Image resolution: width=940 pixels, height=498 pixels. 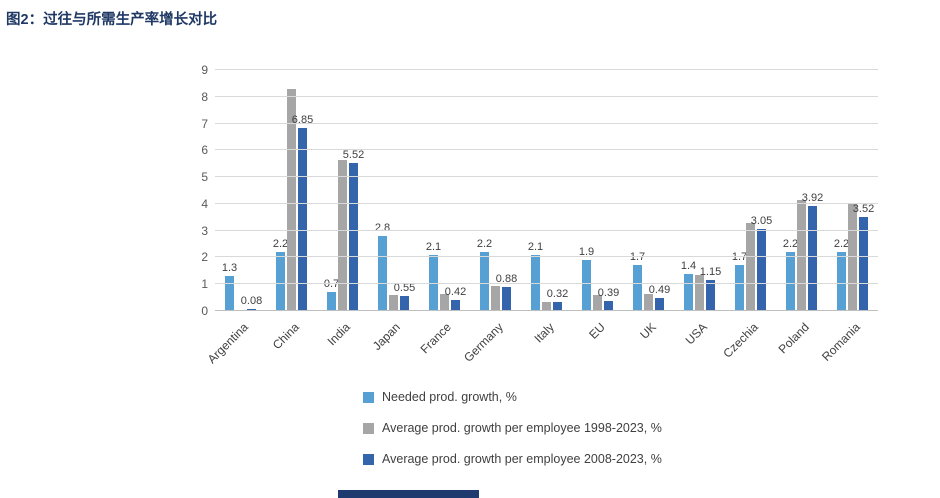 I want to click on bar-column: 1.4, so click(x=688, y=190).